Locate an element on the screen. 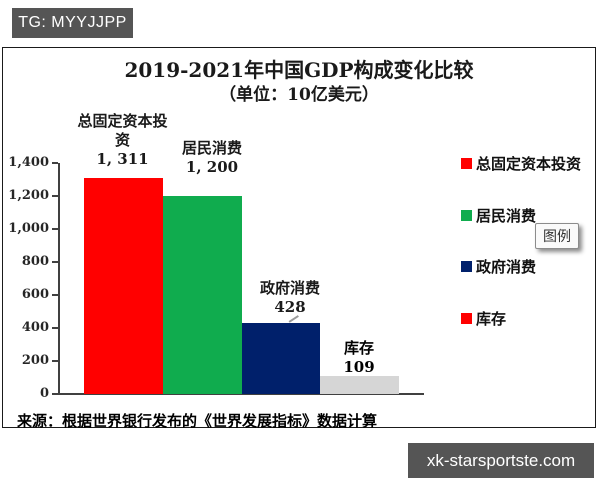  watermark-text: xk-starsportste.com is located at coordinates (501, 460).